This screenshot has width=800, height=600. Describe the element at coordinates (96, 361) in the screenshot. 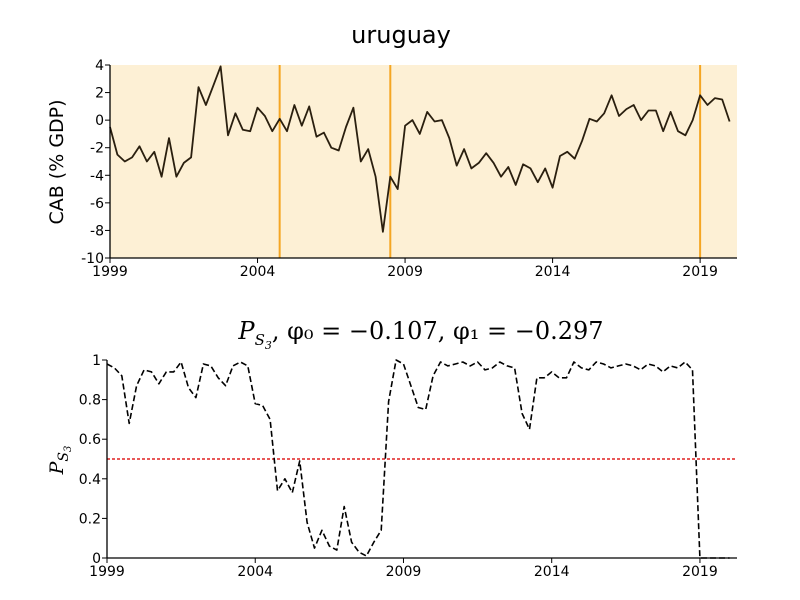

I see `y-tick-label: 1` at that location.